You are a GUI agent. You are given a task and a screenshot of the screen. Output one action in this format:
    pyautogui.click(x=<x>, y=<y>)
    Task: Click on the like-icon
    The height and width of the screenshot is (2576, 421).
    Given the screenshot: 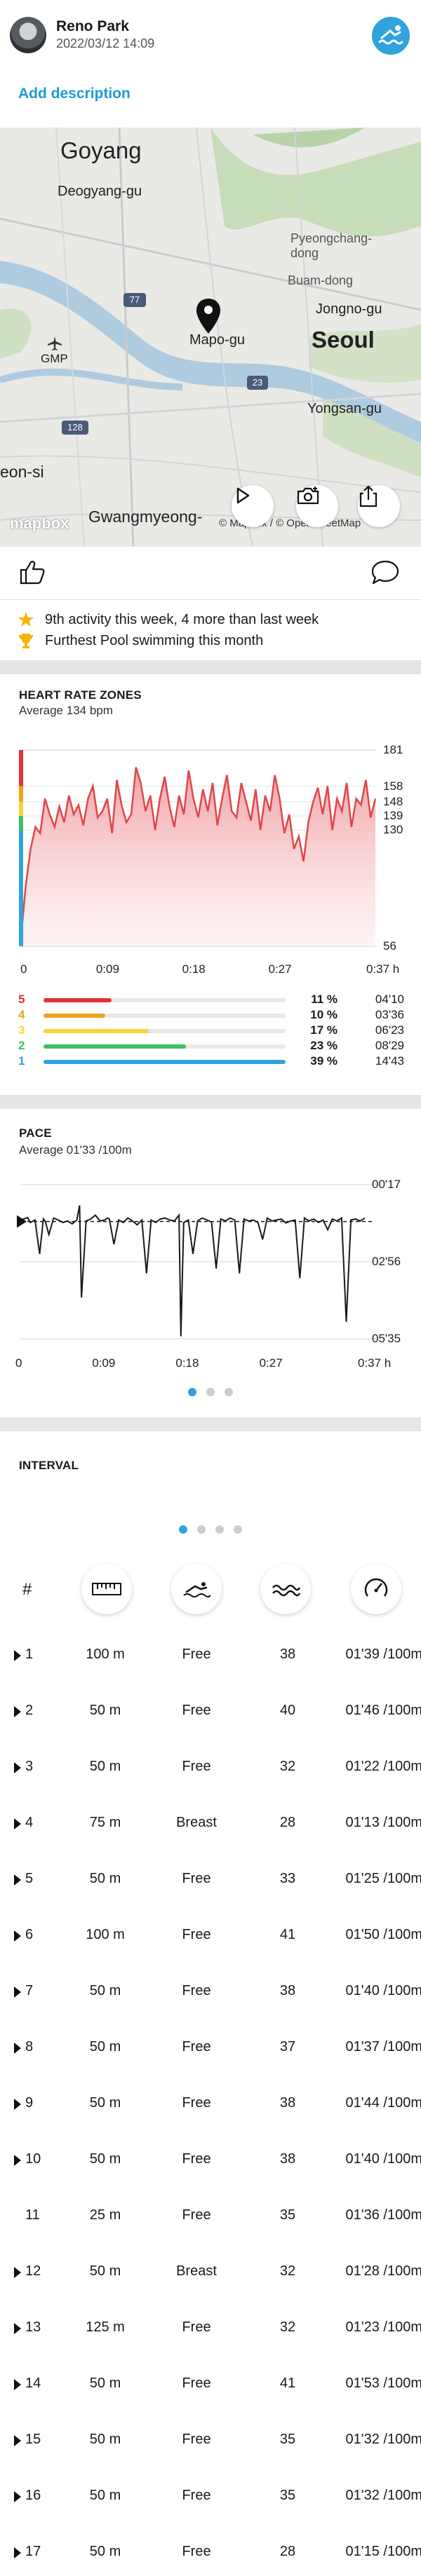 What is the action you would take?
    pyautogui.click(x=32, y=572)
    